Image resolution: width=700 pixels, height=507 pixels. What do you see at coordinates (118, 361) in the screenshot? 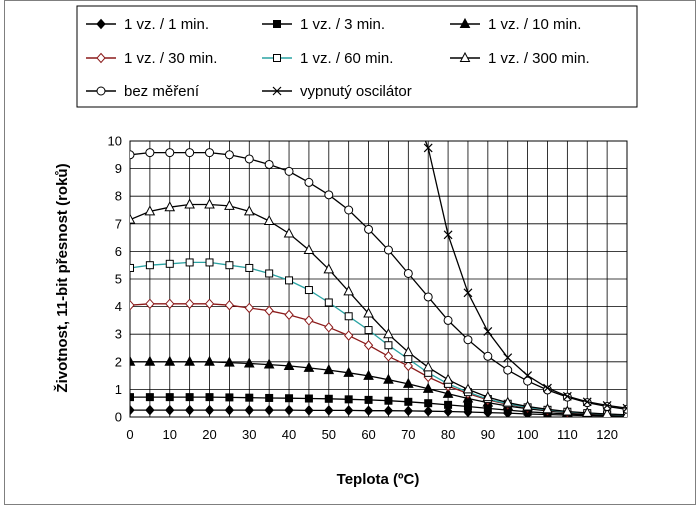
I see `y-tick-label: 2` at bounding box center [118, 361].